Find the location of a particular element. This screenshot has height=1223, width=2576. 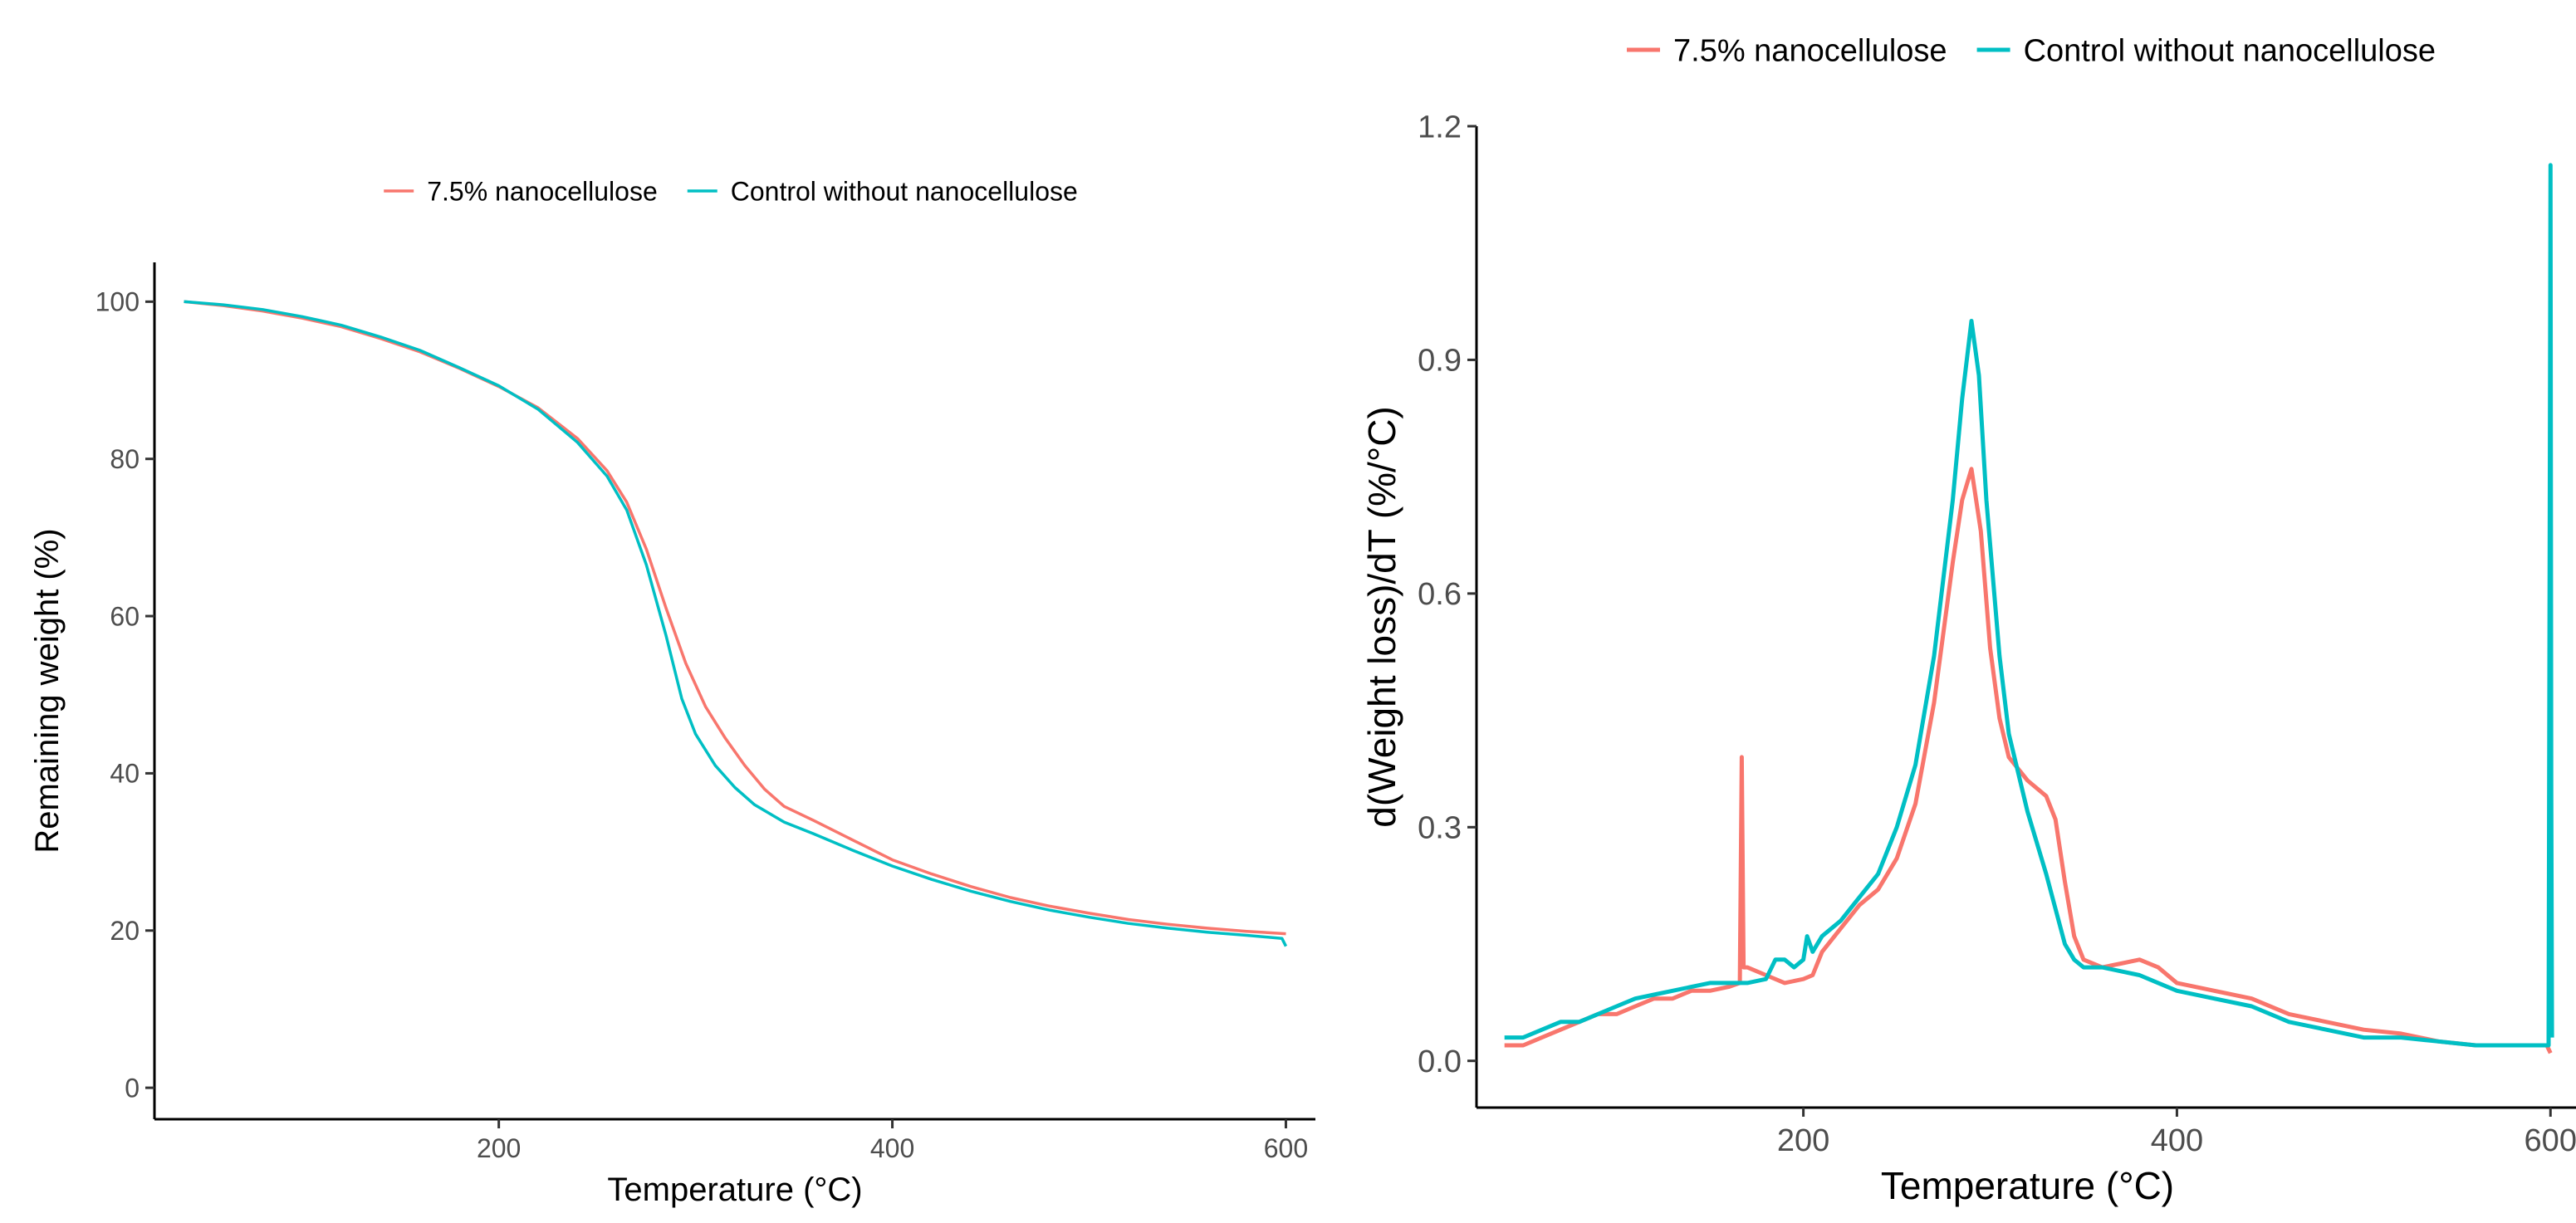

y-tick-label: 20 is located at coordinates (125, 931).